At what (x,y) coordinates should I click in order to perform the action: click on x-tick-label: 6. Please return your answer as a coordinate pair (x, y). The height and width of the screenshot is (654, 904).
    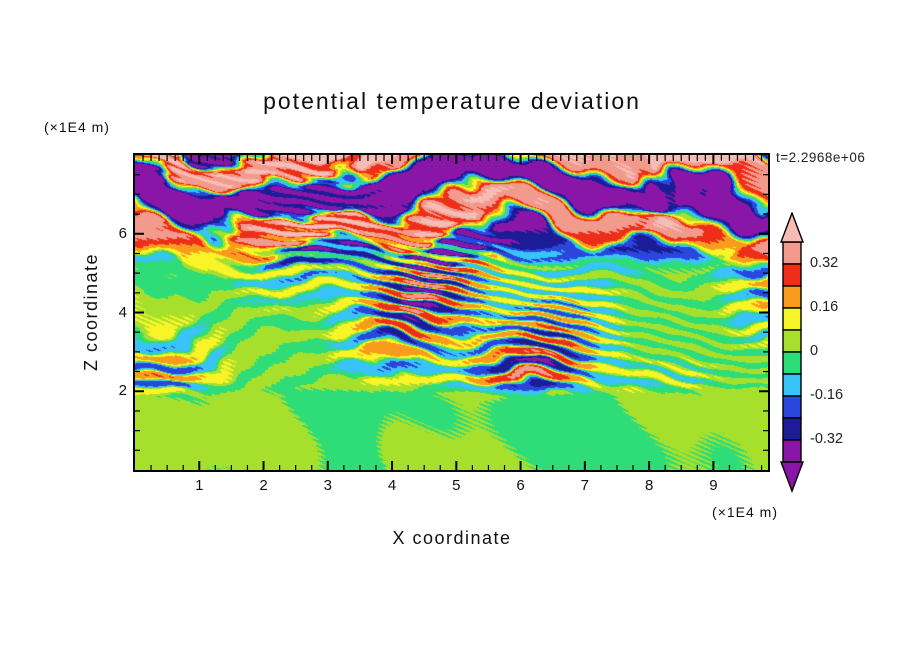
    Looking at the image, I should click on (520, 485).